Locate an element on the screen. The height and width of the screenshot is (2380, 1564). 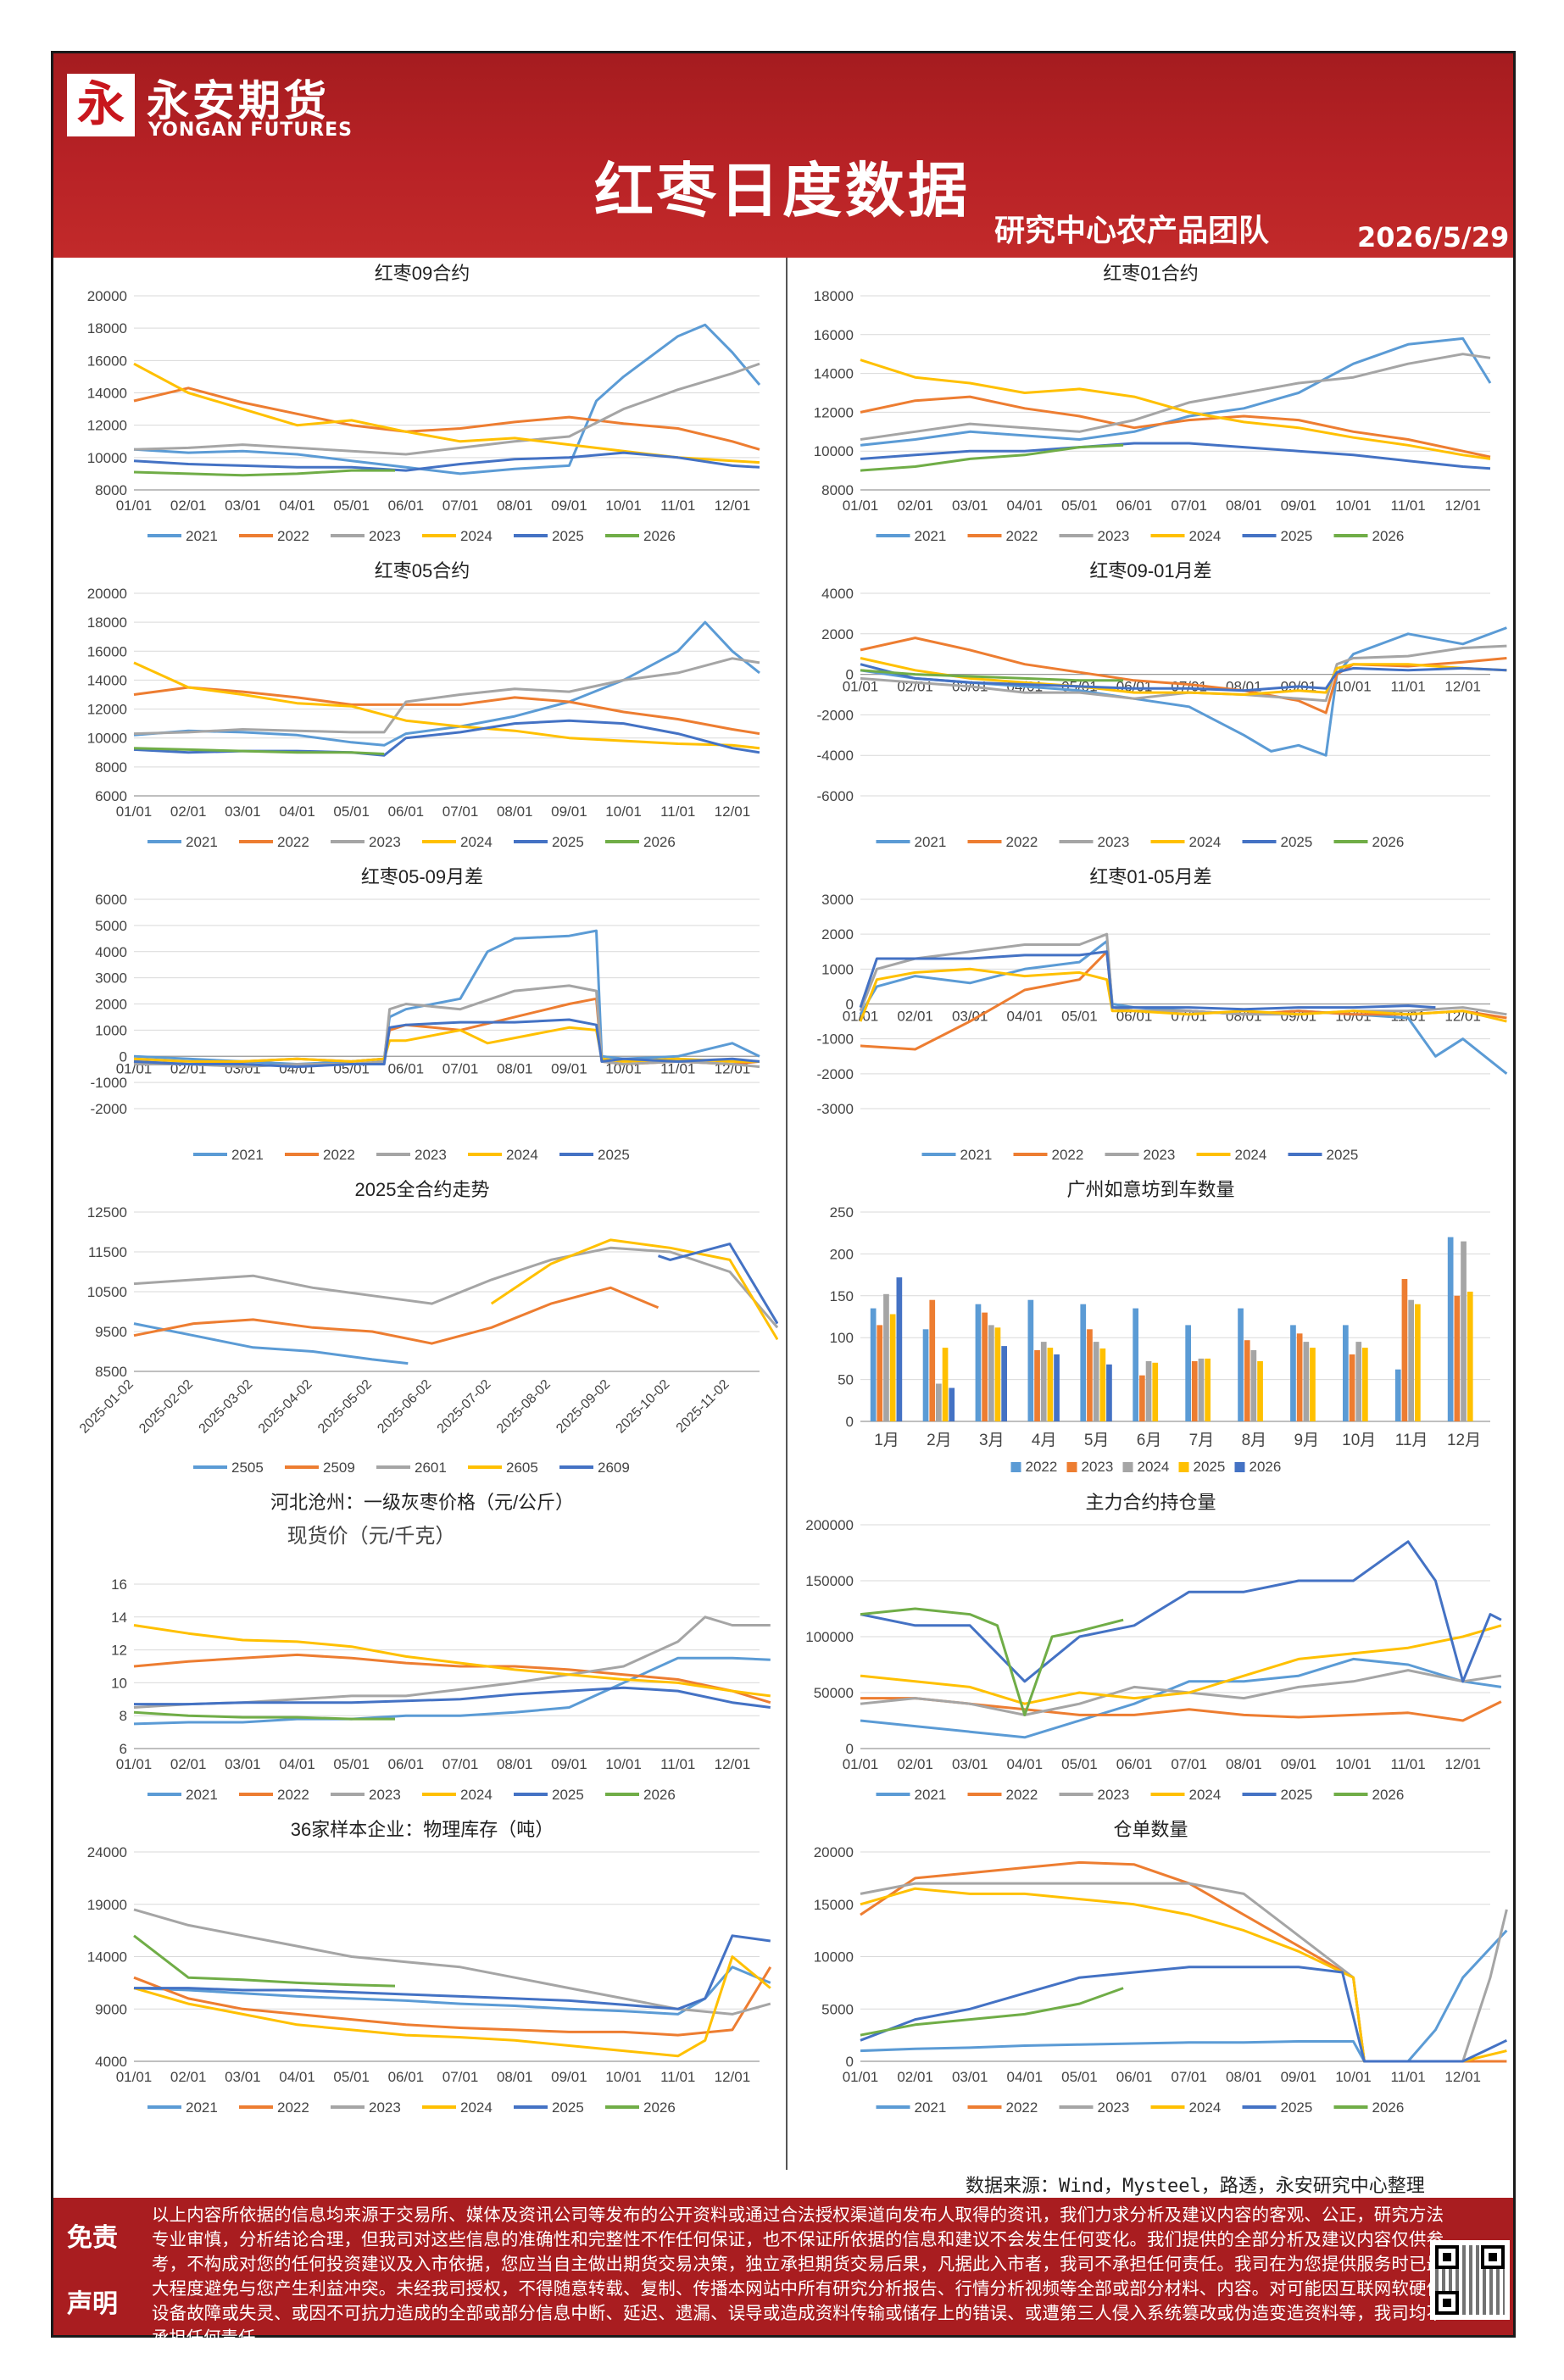
disclaimer-label-top: 免责 is located at coordinates (93, 2238).